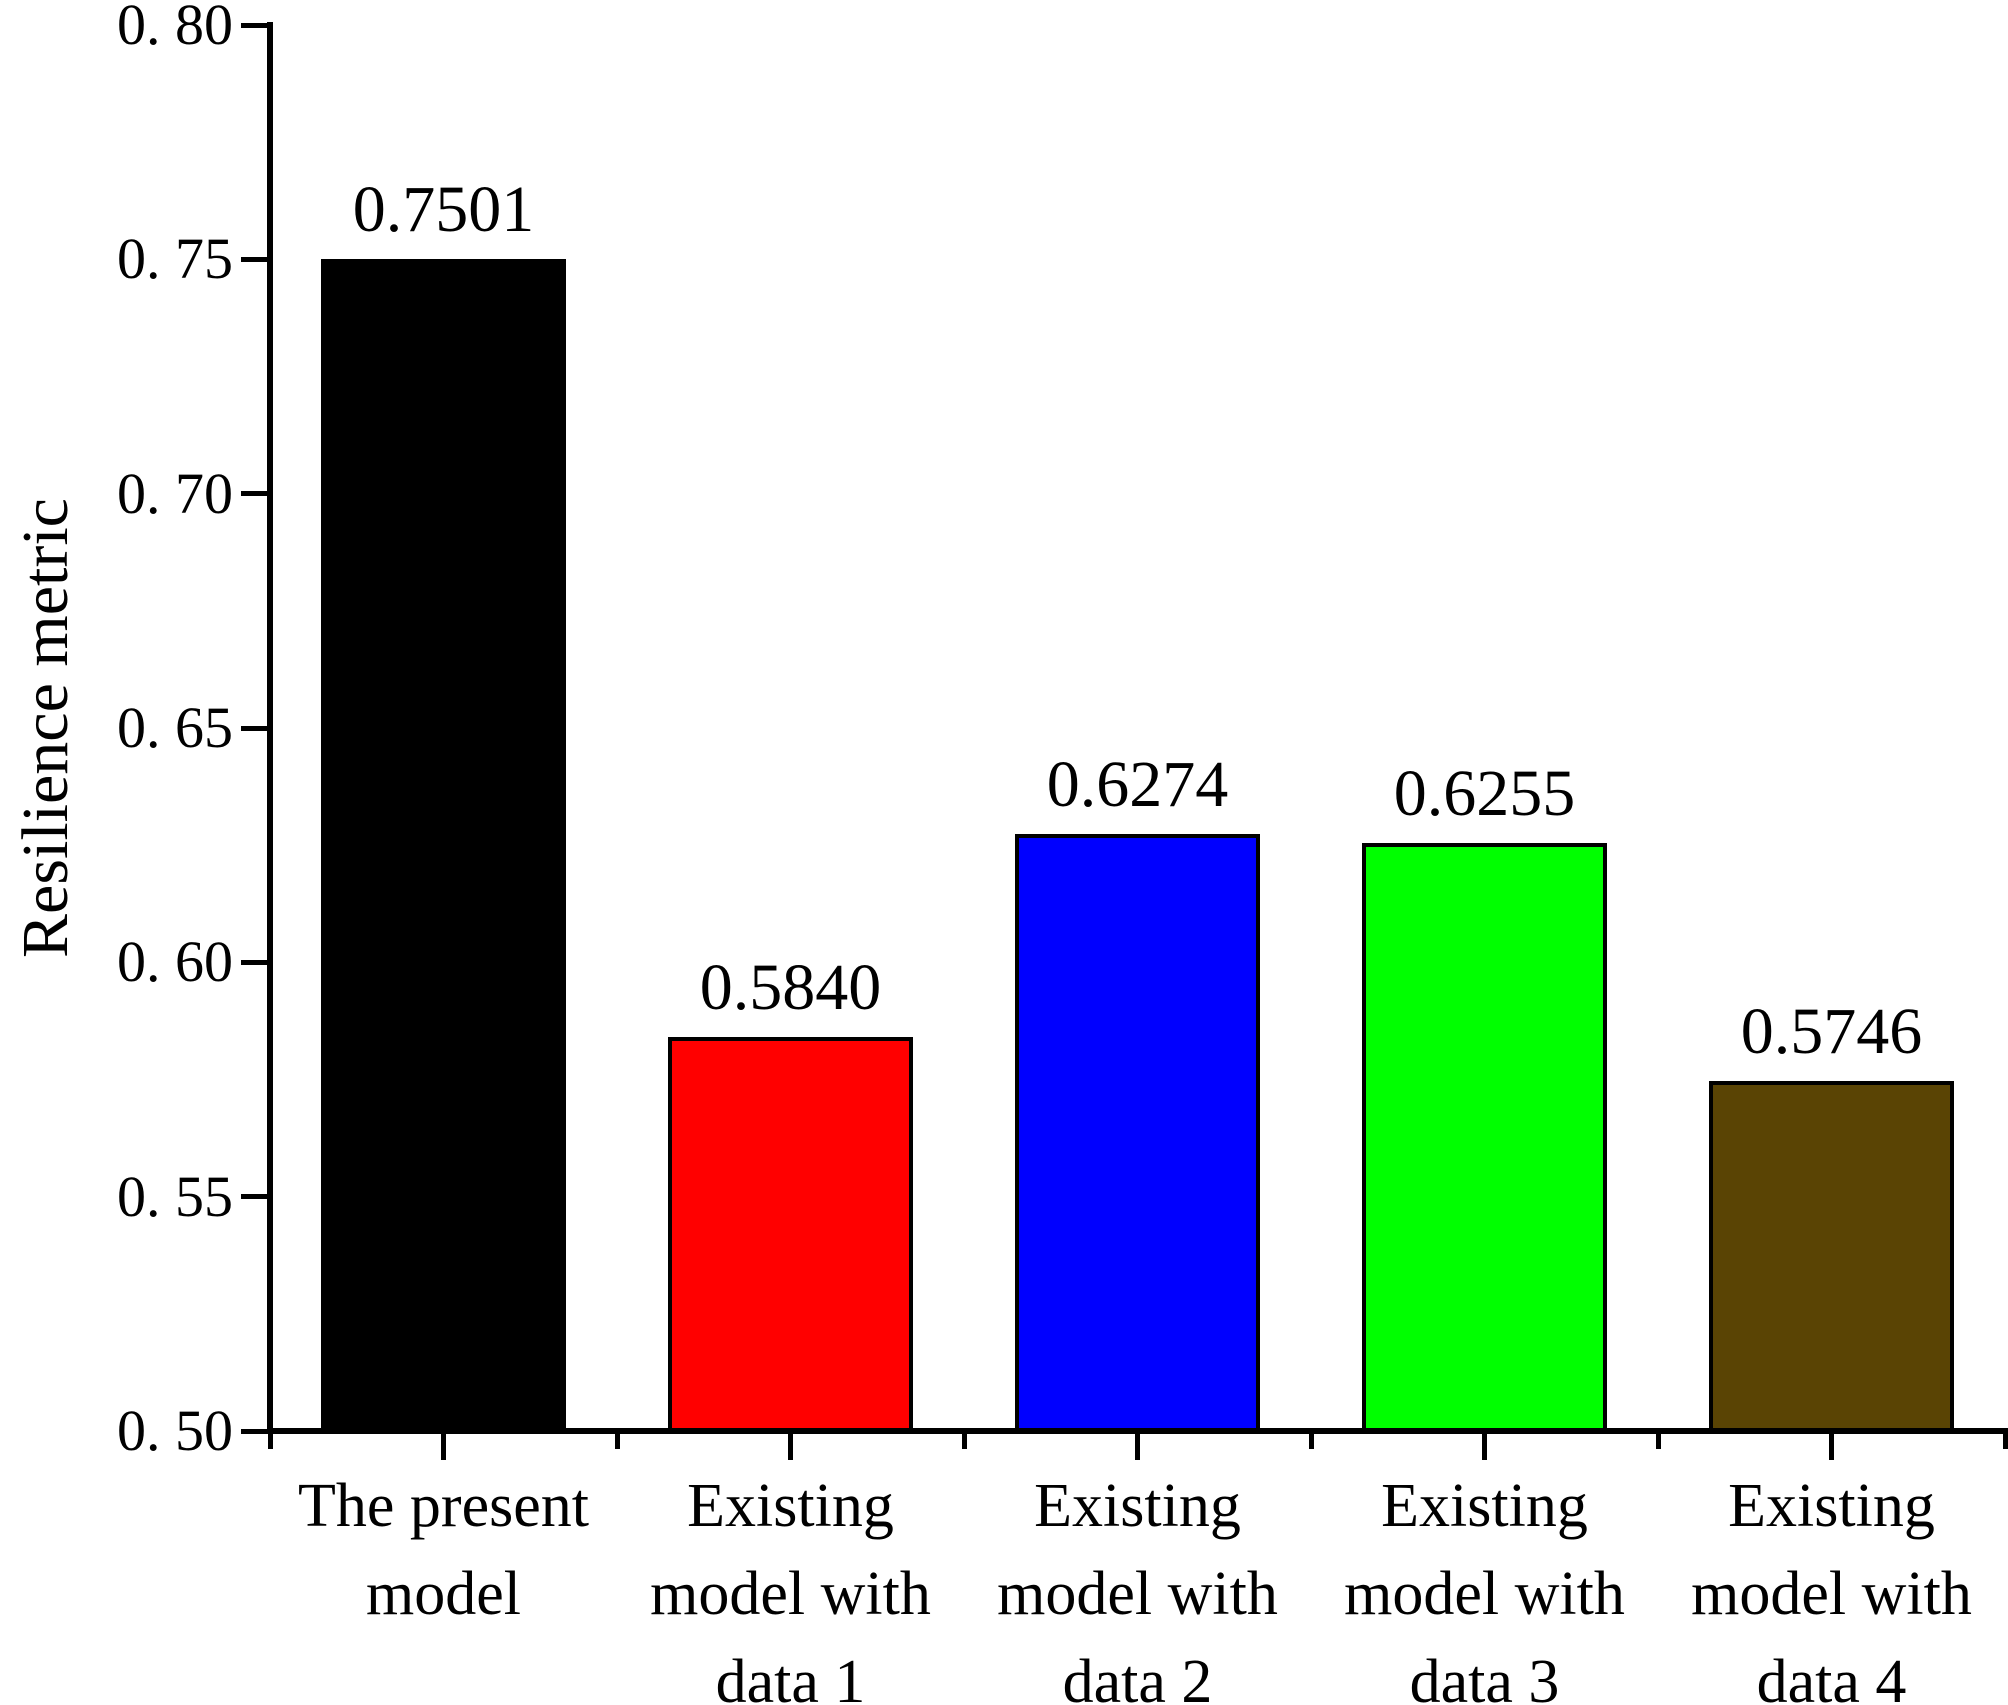  What do you see at coordinates (443, 209) in the screenshot?
I see `bar-value-label: 0.7501` at bounding box center [443, 209].